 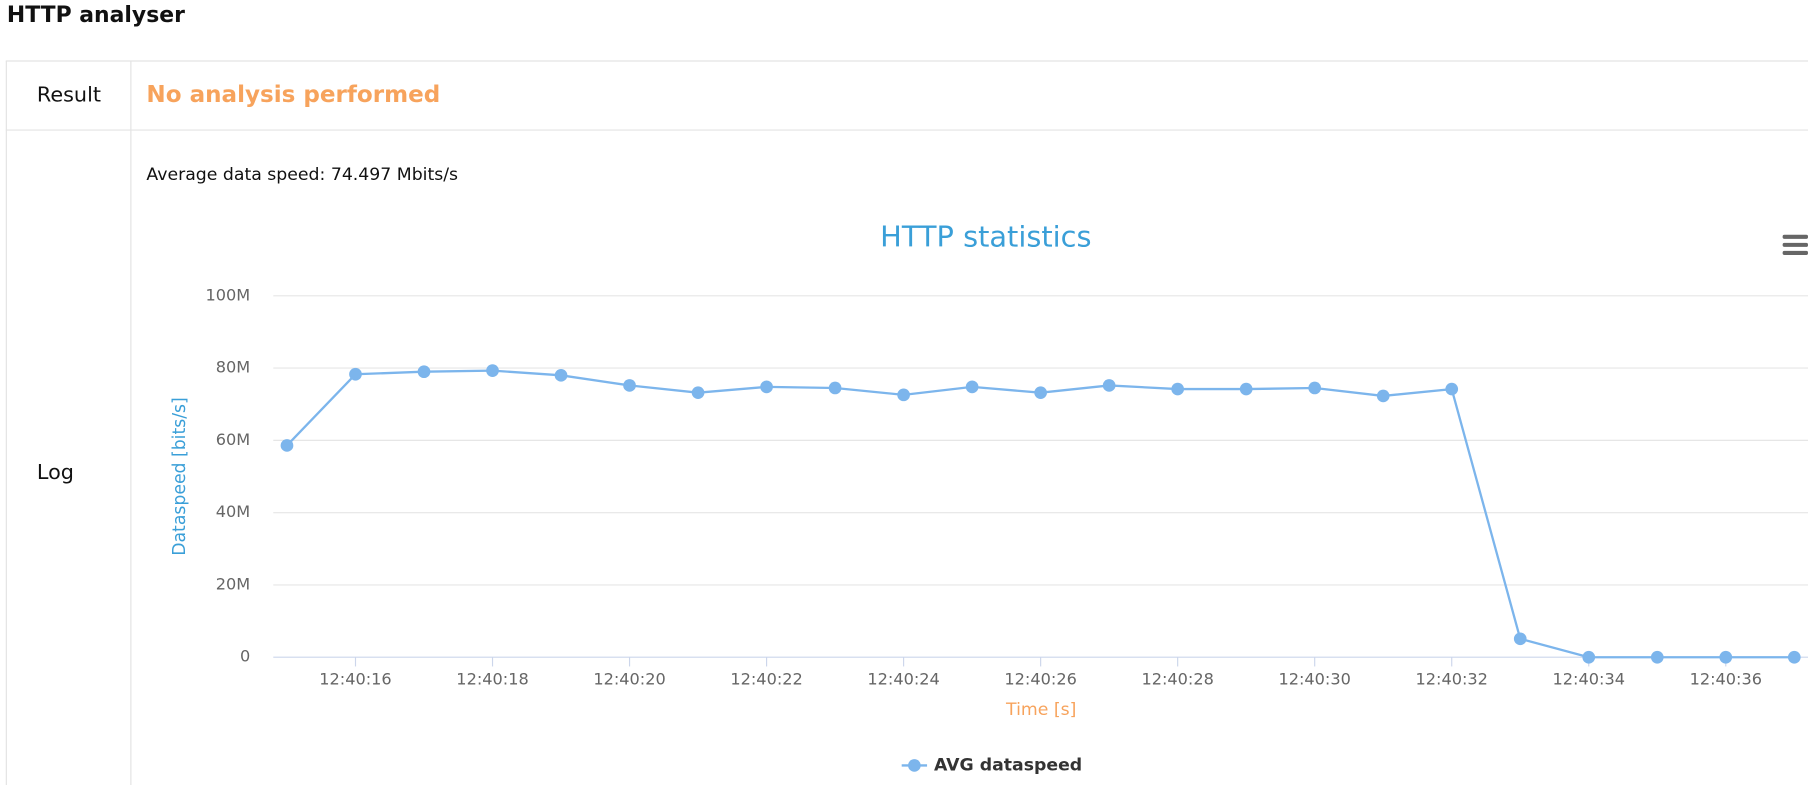 What do you see at coordinates (492, 679) in the screenshot?
I see `x-tick-label: 12:40:18` at bounding box center [492, 679].